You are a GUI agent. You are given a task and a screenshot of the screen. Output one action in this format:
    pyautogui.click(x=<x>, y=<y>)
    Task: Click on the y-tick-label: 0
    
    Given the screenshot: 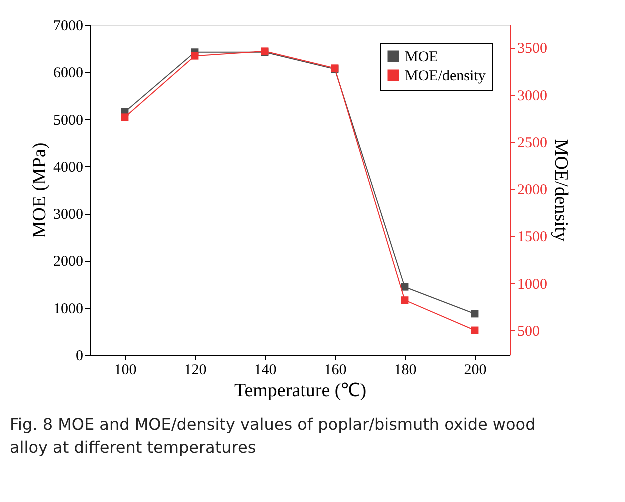 What is the action you would take?
    pyautogui.click(x=80, y=356)
    